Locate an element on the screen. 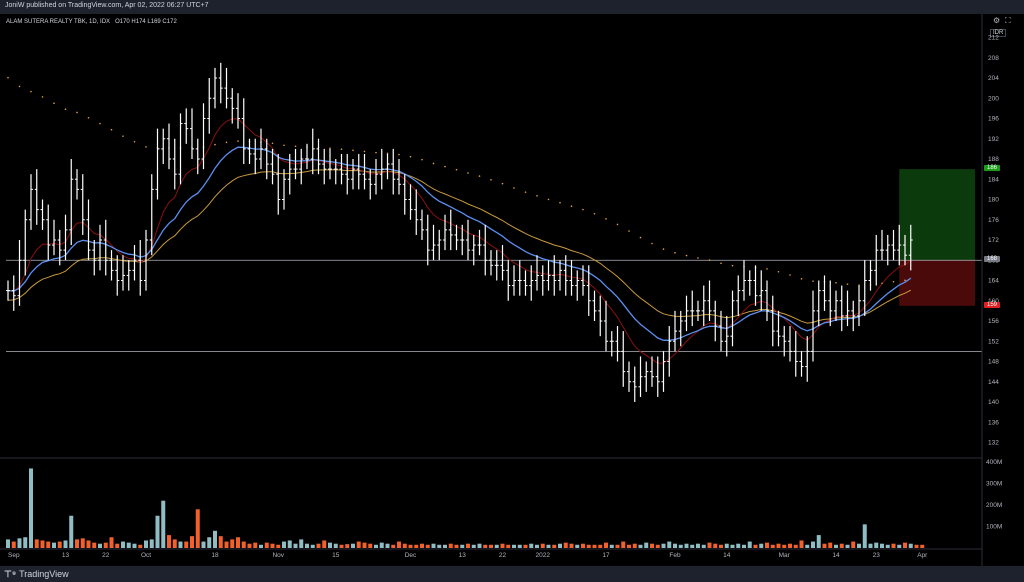 This screenshot has width=1024, height=582. price-tick-label: 208 is located at coordinates (993, 58).